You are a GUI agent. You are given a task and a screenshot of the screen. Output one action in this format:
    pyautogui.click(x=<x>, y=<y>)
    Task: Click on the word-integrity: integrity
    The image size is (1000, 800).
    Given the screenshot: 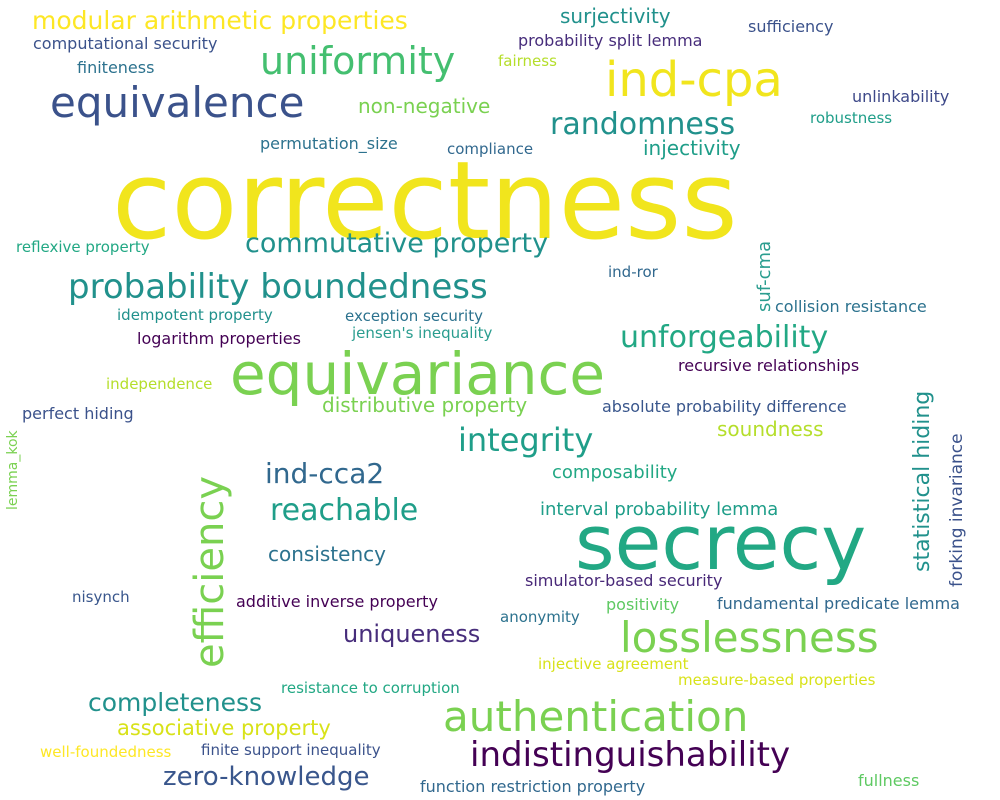 What is the action you would take?
    pyautogui.click(x=526, y=440)
    